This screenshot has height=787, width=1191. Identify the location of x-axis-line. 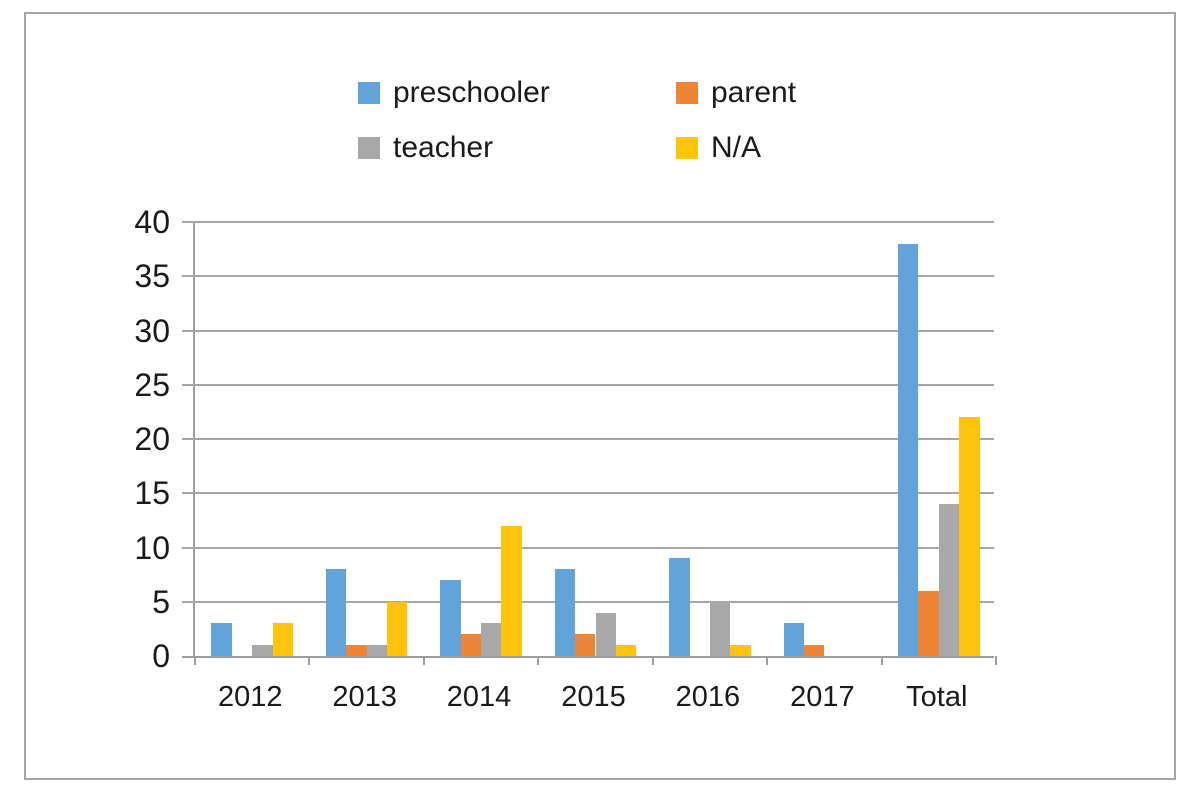
(588, 657).